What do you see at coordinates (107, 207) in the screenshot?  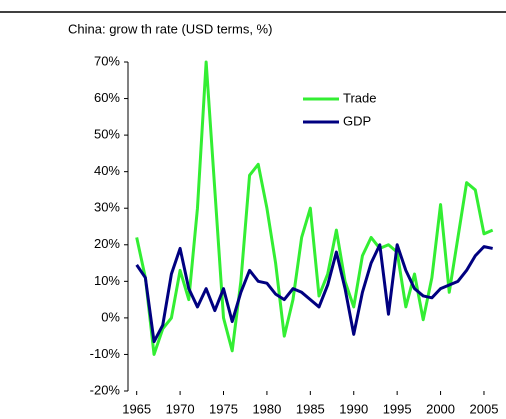 I see `y-tick-label: 30%` at bounding box center [107, 207].